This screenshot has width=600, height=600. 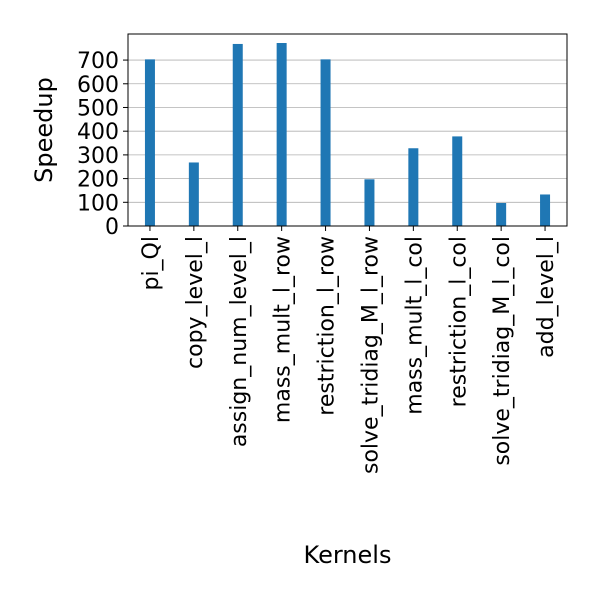 I want to click on x-axis-title: Kernels, so click(x=348, y=555).